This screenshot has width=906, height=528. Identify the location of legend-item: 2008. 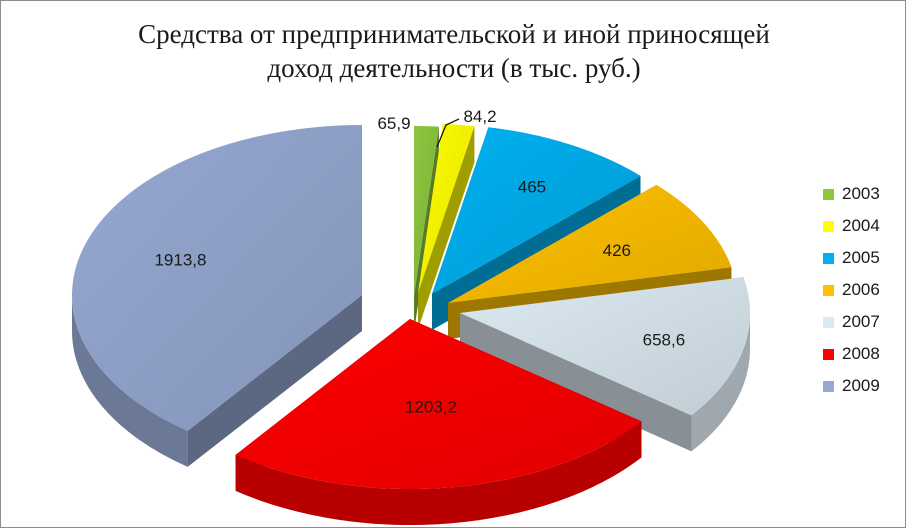
(851, 354).